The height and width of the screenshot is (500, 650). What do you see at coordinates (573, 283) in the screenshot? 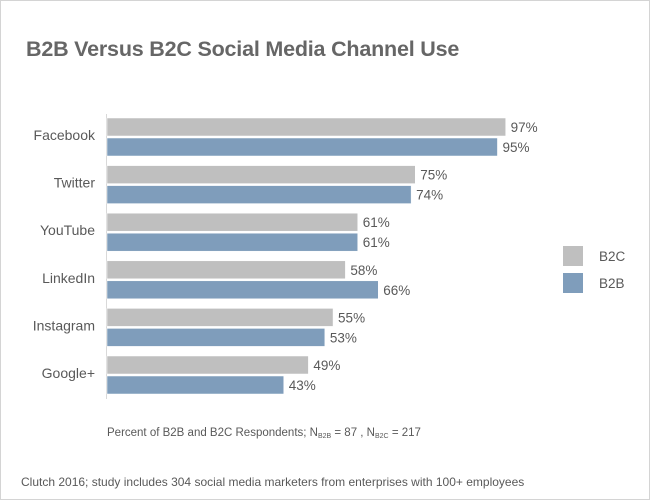
I see `legend-swatch-b2b` at bounding box center [573, 283].